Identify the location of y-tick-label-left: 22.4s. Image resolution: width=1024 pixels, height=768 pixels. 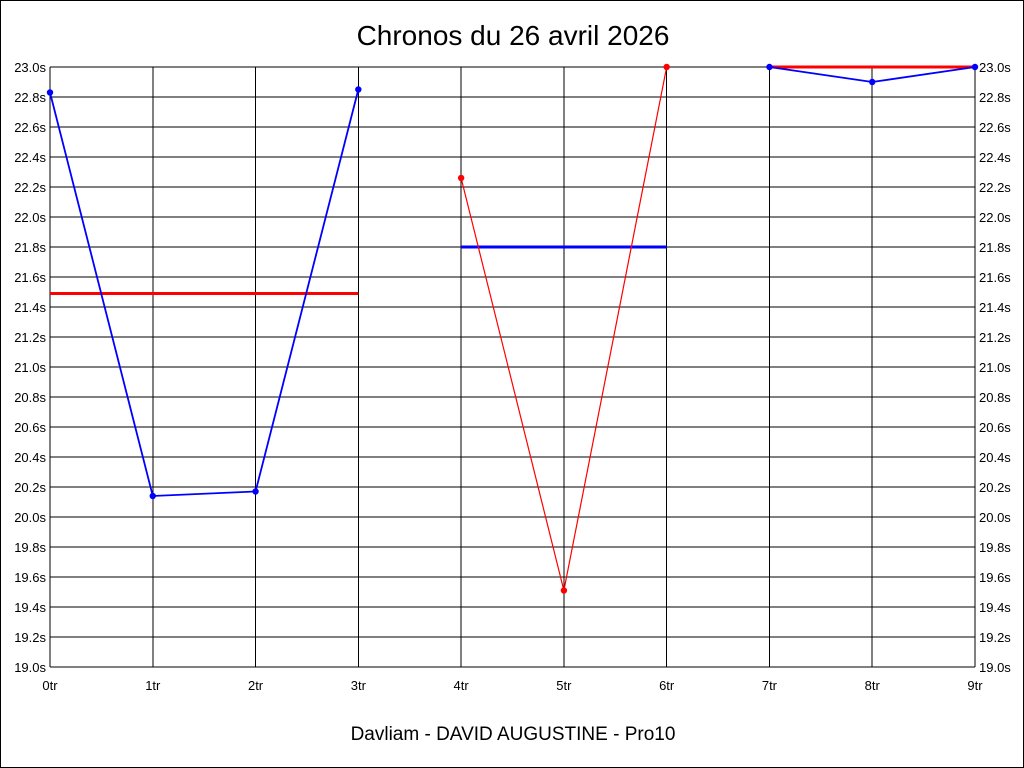
(30, 157).